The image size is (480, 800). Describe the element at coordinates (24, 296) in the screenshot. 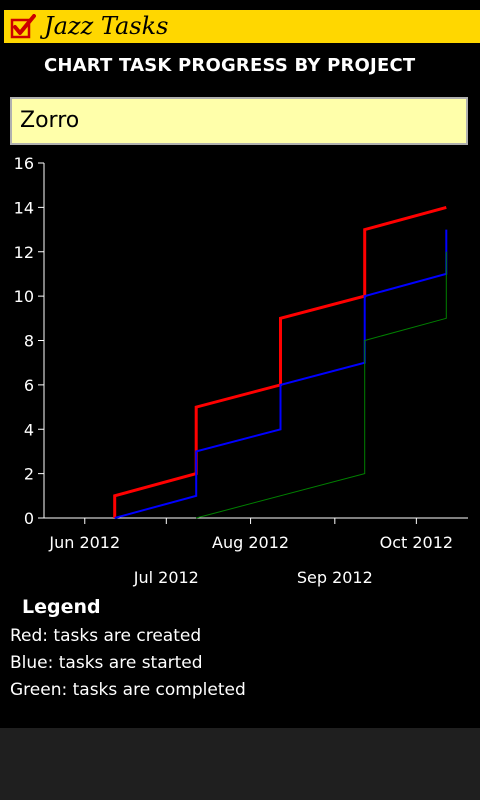

I see `y-tick-label: 10` at that location.